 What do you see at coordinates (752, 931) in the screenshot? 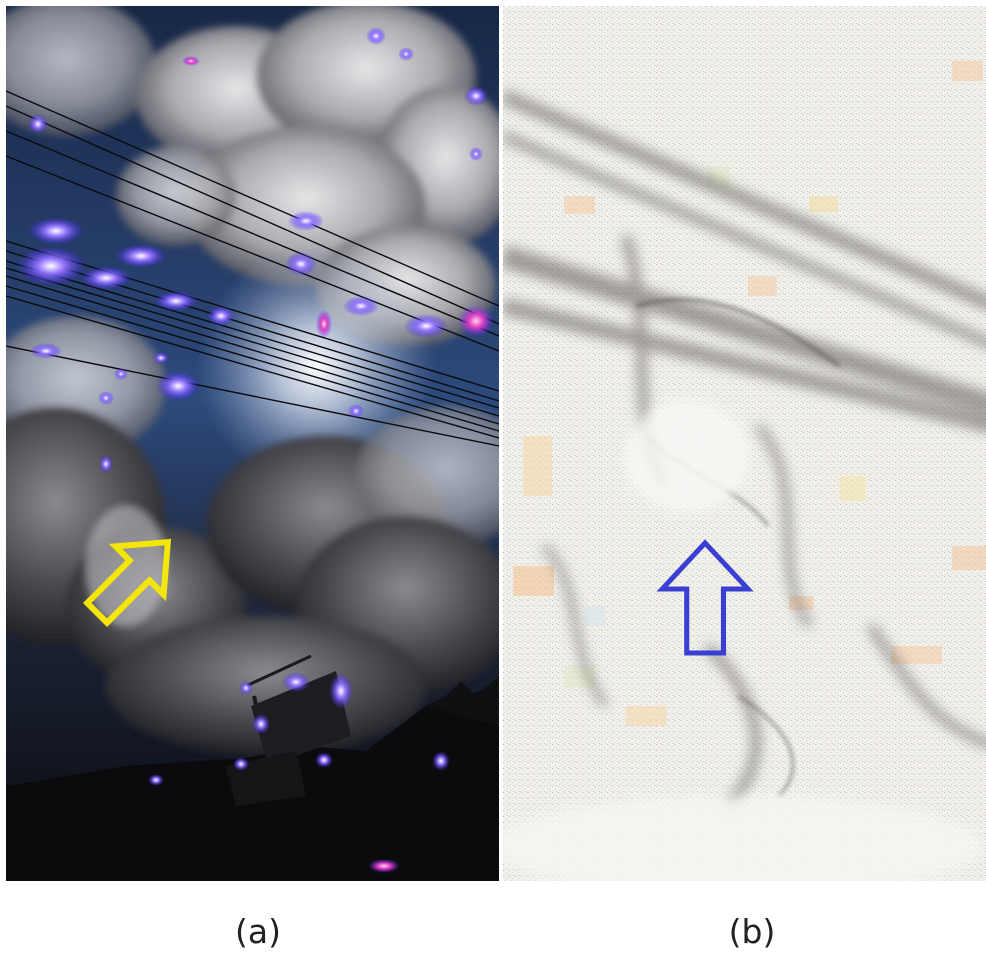
I see `caption-b: (b)` at bounding box center [752, 931].